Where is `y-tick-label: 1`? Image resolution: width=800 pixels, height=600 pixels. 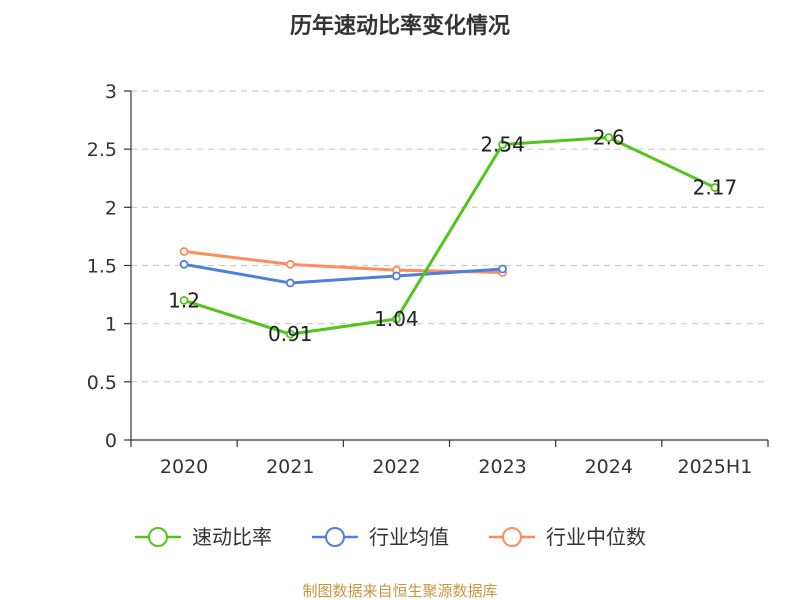 y-tick-label: 1 is located at coordinates (111, 325).